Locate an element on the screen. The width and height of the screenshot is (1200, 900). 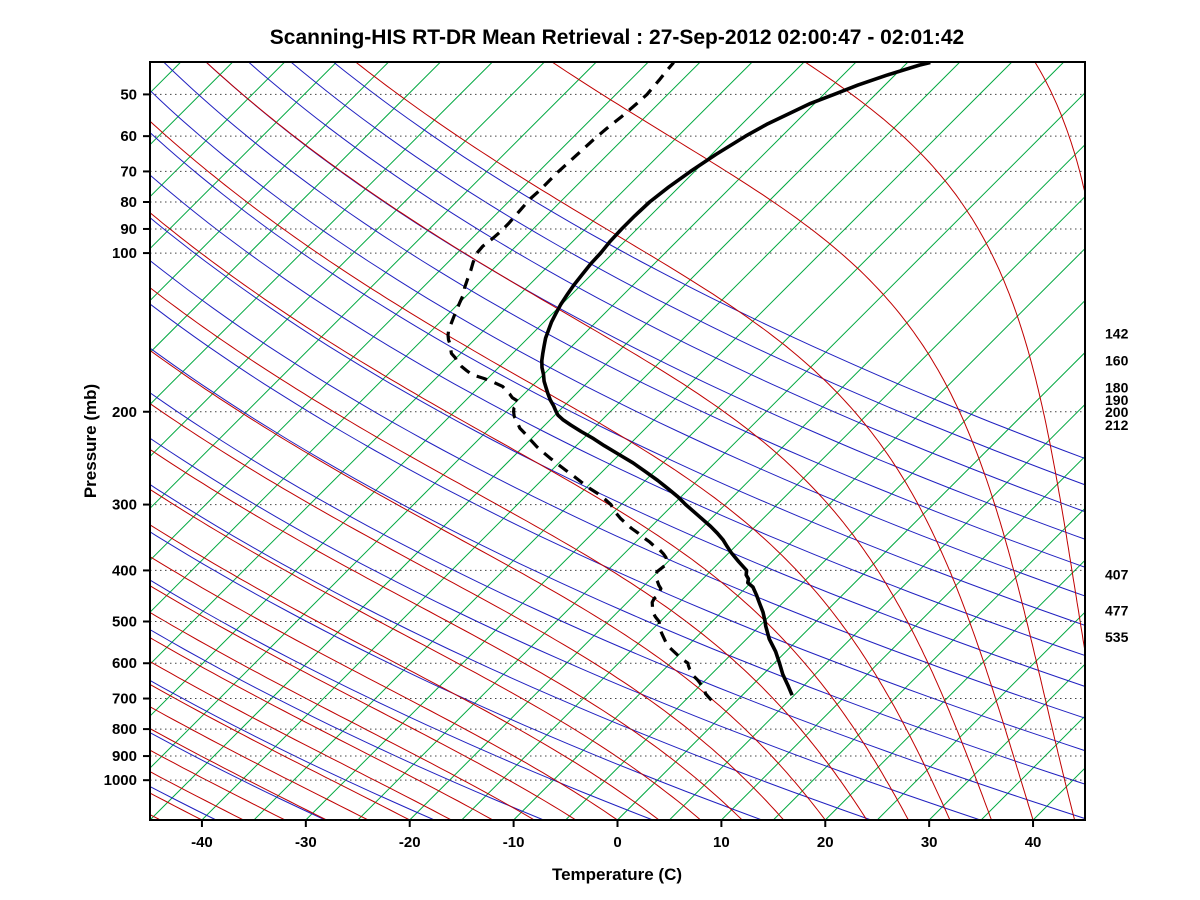
x-tick-label: 30 is located at coordinates (929, 842).